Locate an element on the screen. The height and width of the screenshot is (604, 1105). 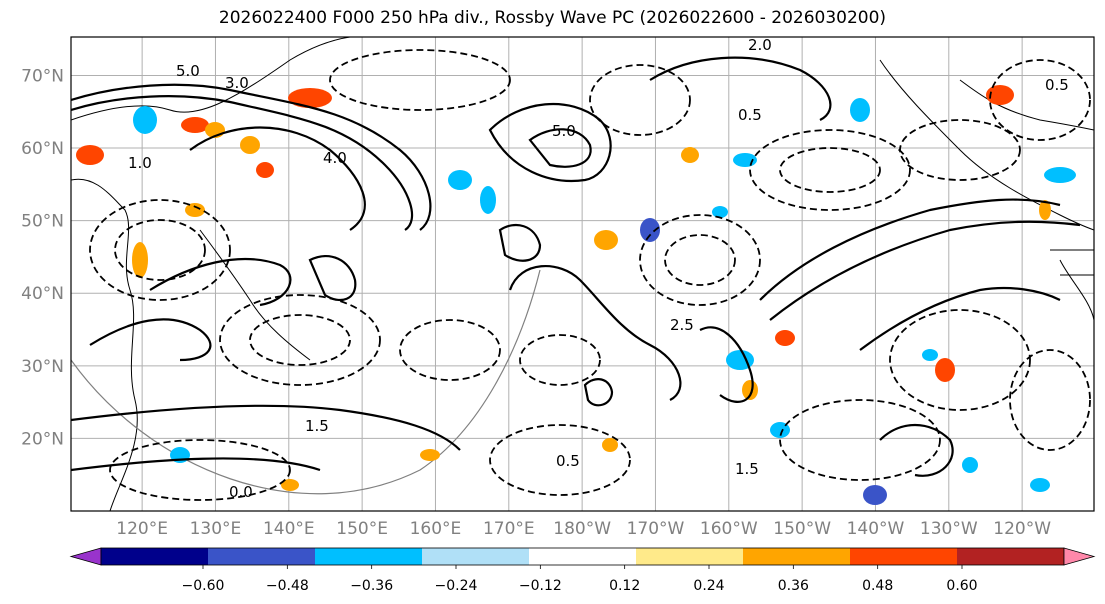
lat-tick-label: 20°N is located at coordinates (42, 439).